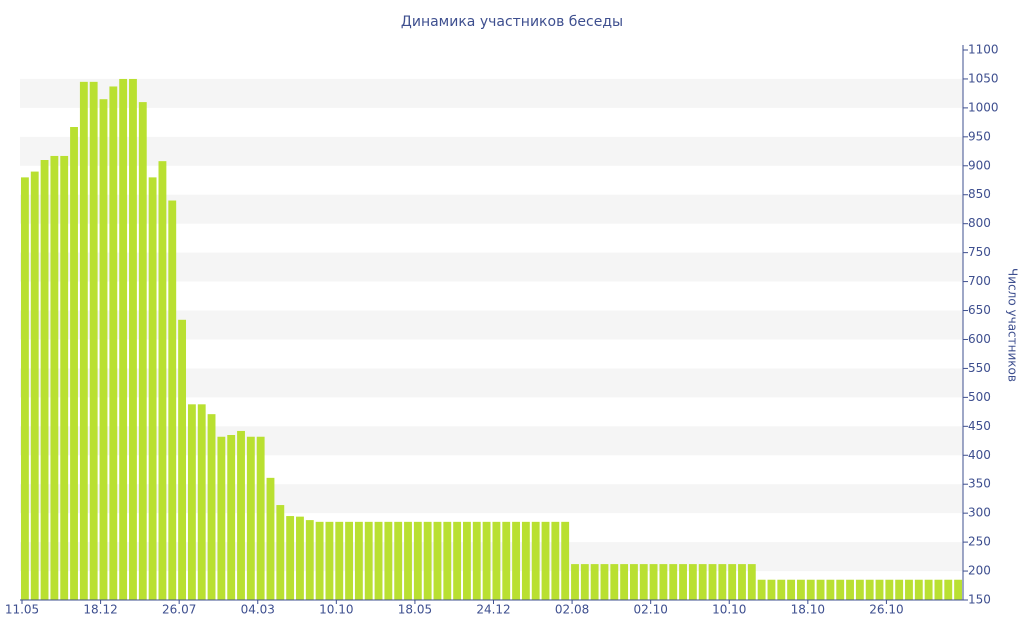 The image size is (1024, 644). I want to click on y-tick-label: 950, so click(979, 136).